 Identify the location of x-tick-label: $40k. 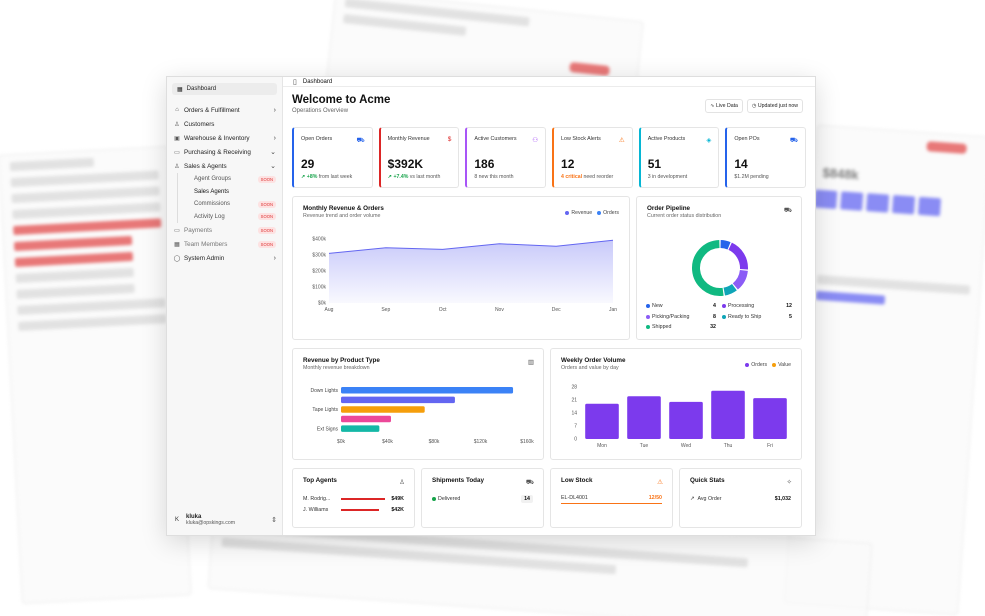
(387, 442).